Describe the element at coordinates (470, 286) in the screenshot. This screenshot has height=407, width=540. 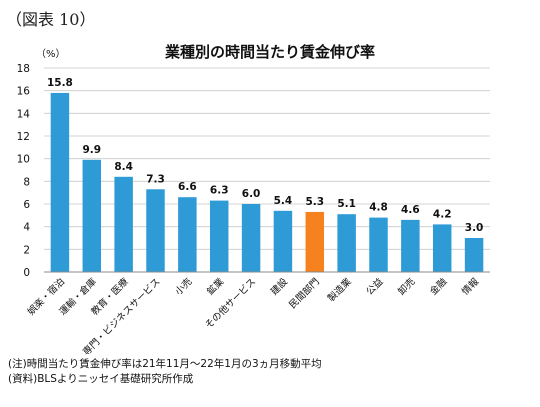
I see `x-tick-label: 情報` at that location.